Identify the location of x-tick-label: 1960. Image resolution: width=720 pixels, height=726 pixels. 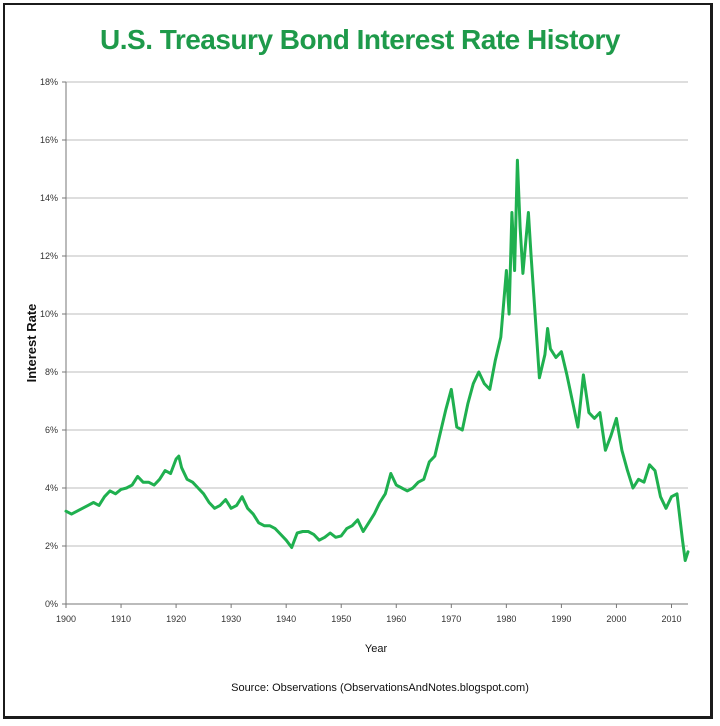
(396, 619).